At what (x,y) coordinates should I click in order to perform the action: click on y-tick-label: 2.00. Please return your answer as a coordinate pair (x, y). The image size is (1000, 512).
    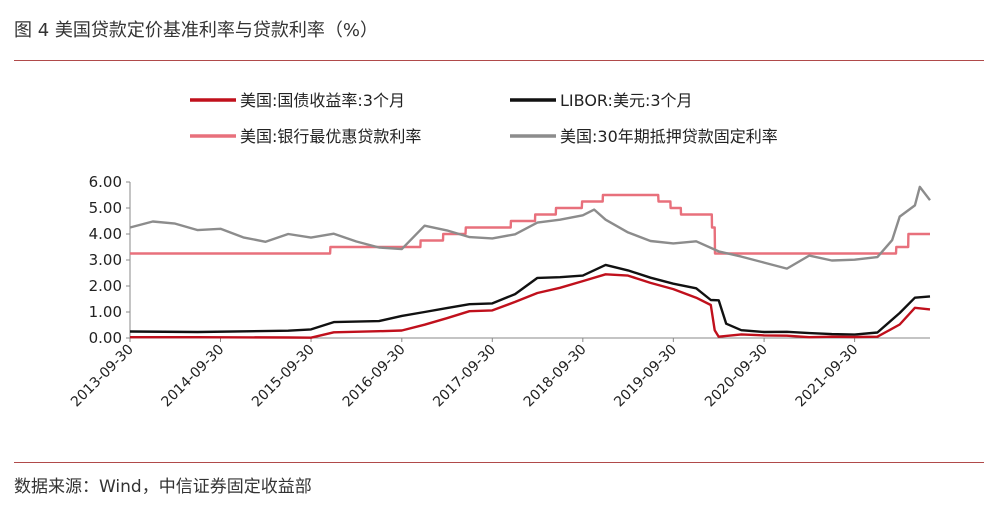
    Looking at the image, I should click on (105, 286).